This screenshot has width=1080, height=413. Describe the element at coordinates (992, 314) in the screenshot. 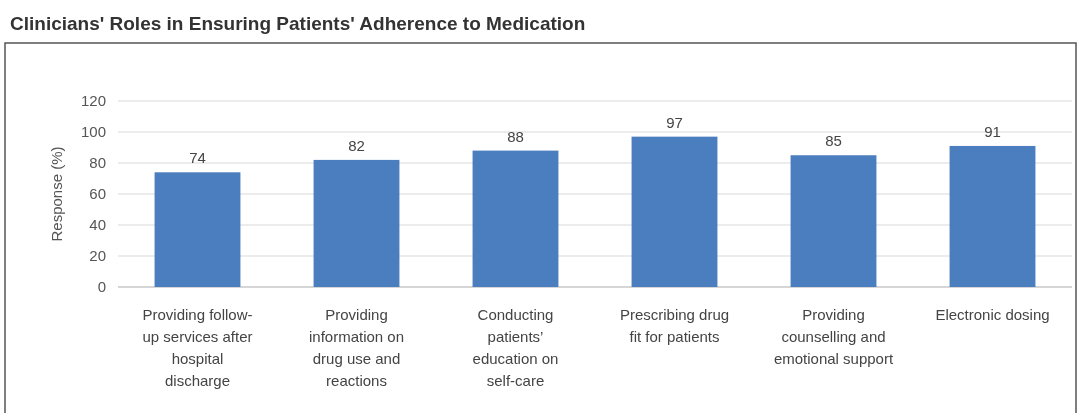

I see `x-tick-label: Electronic dosing` at that location.